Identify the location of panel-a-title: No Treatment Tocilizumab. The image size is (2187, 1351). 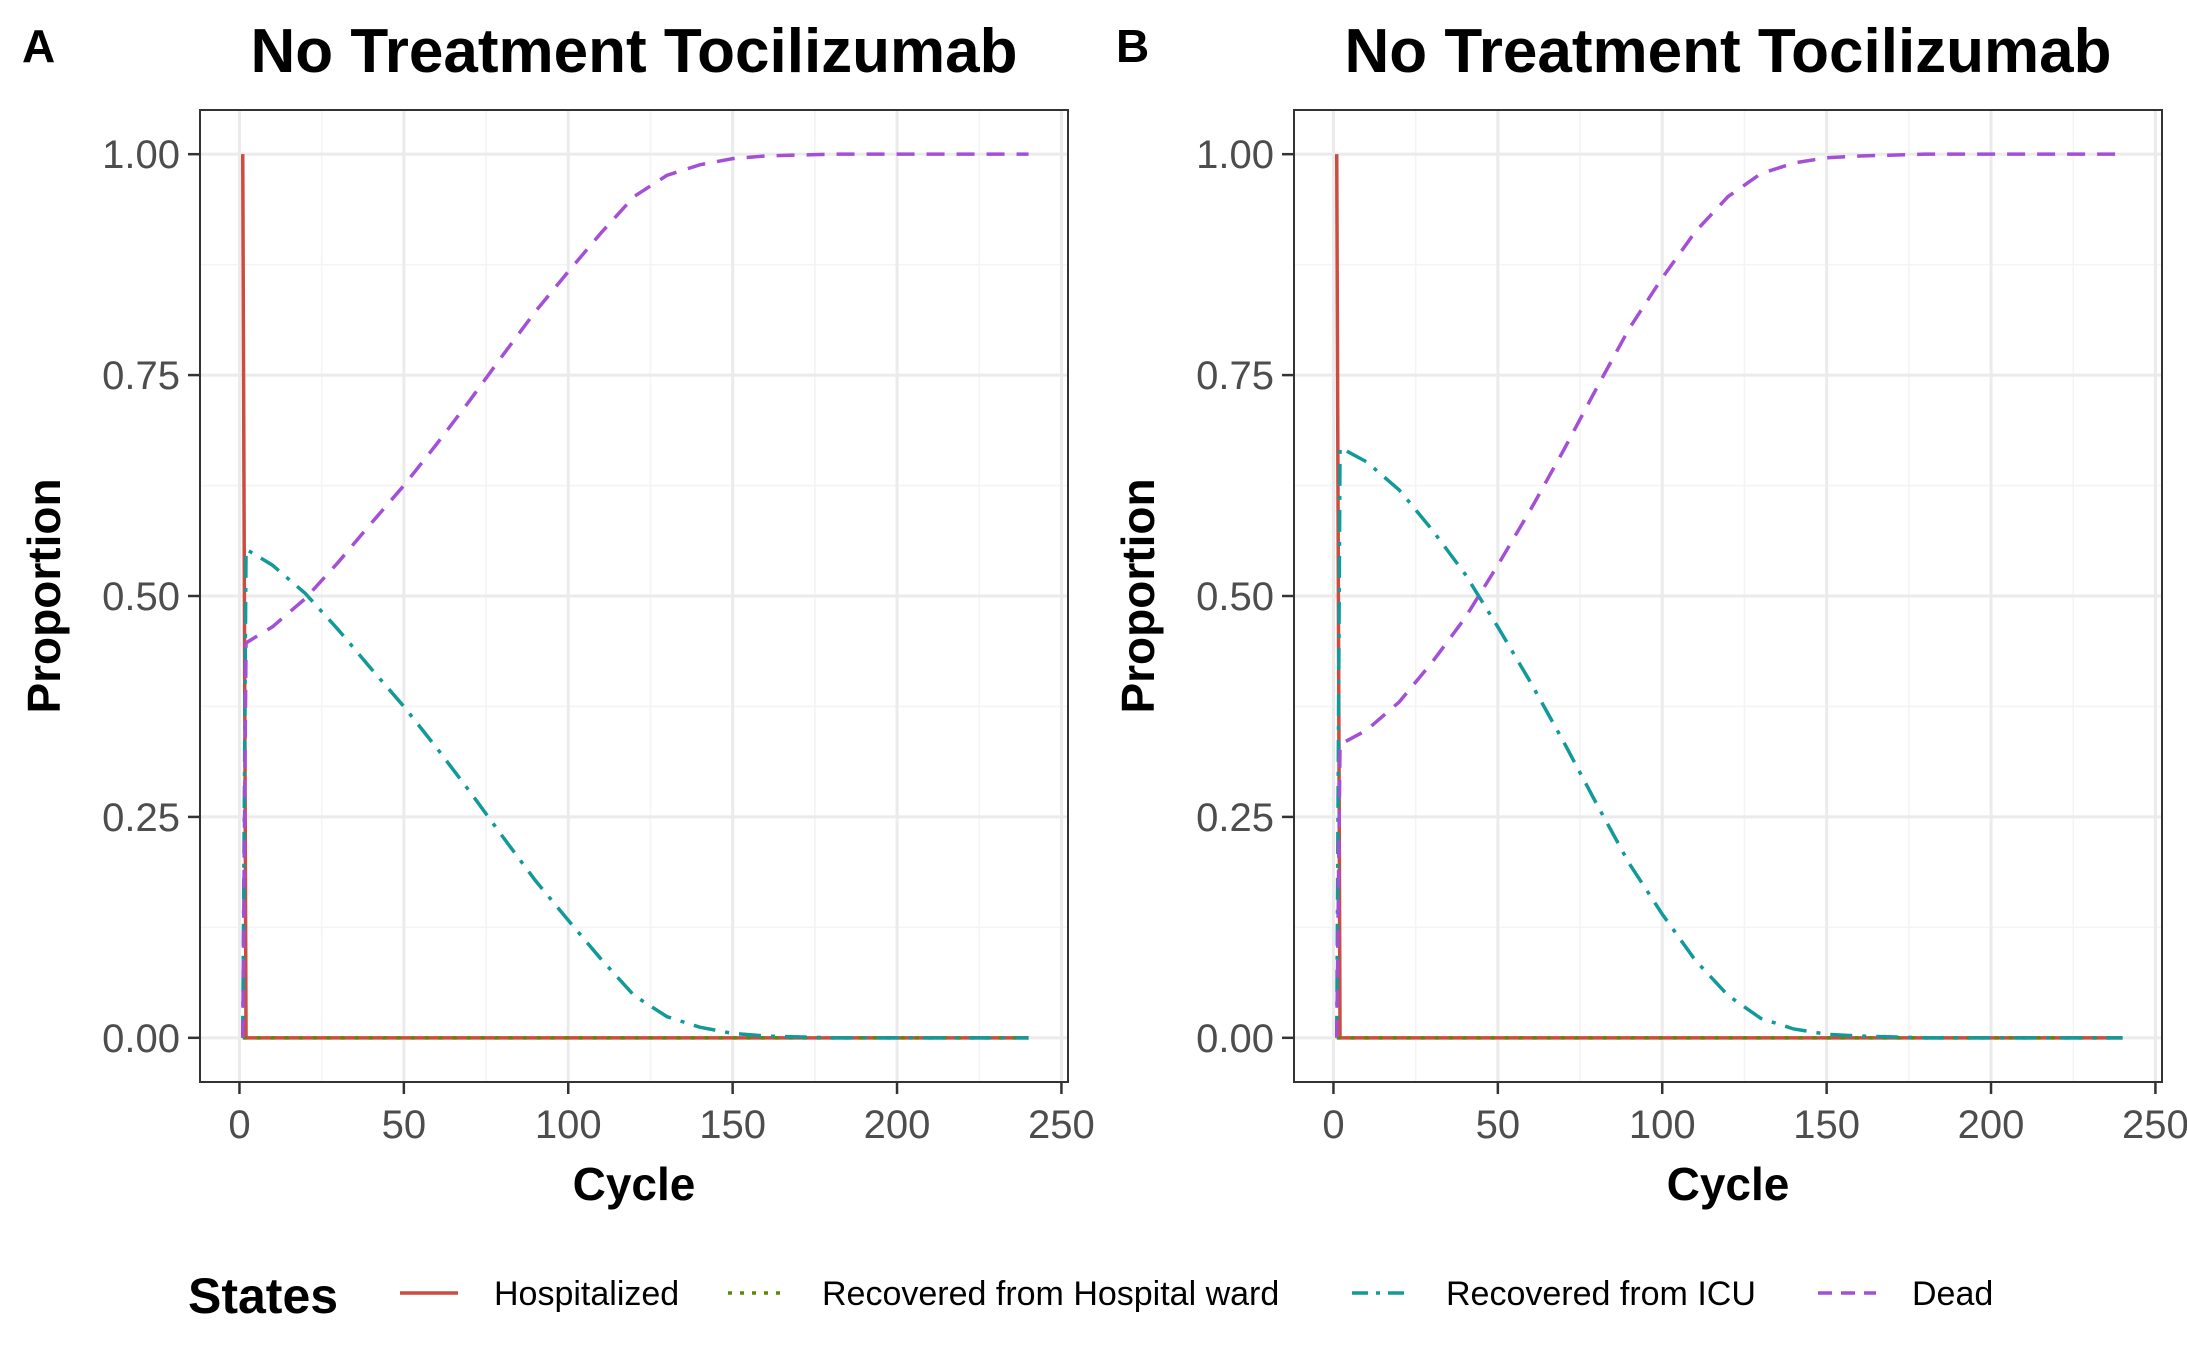
(633, 51).